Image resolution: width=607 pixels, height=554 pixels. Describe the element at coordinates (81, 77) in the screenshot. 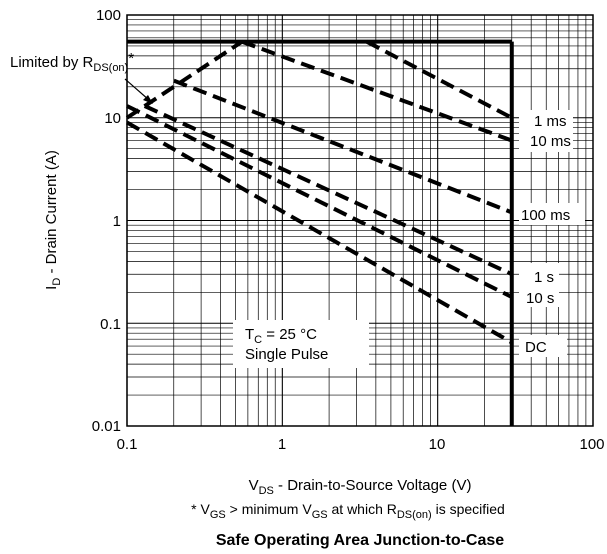

I see `rds-annotation: Limited by RDS(on)*` at that location.